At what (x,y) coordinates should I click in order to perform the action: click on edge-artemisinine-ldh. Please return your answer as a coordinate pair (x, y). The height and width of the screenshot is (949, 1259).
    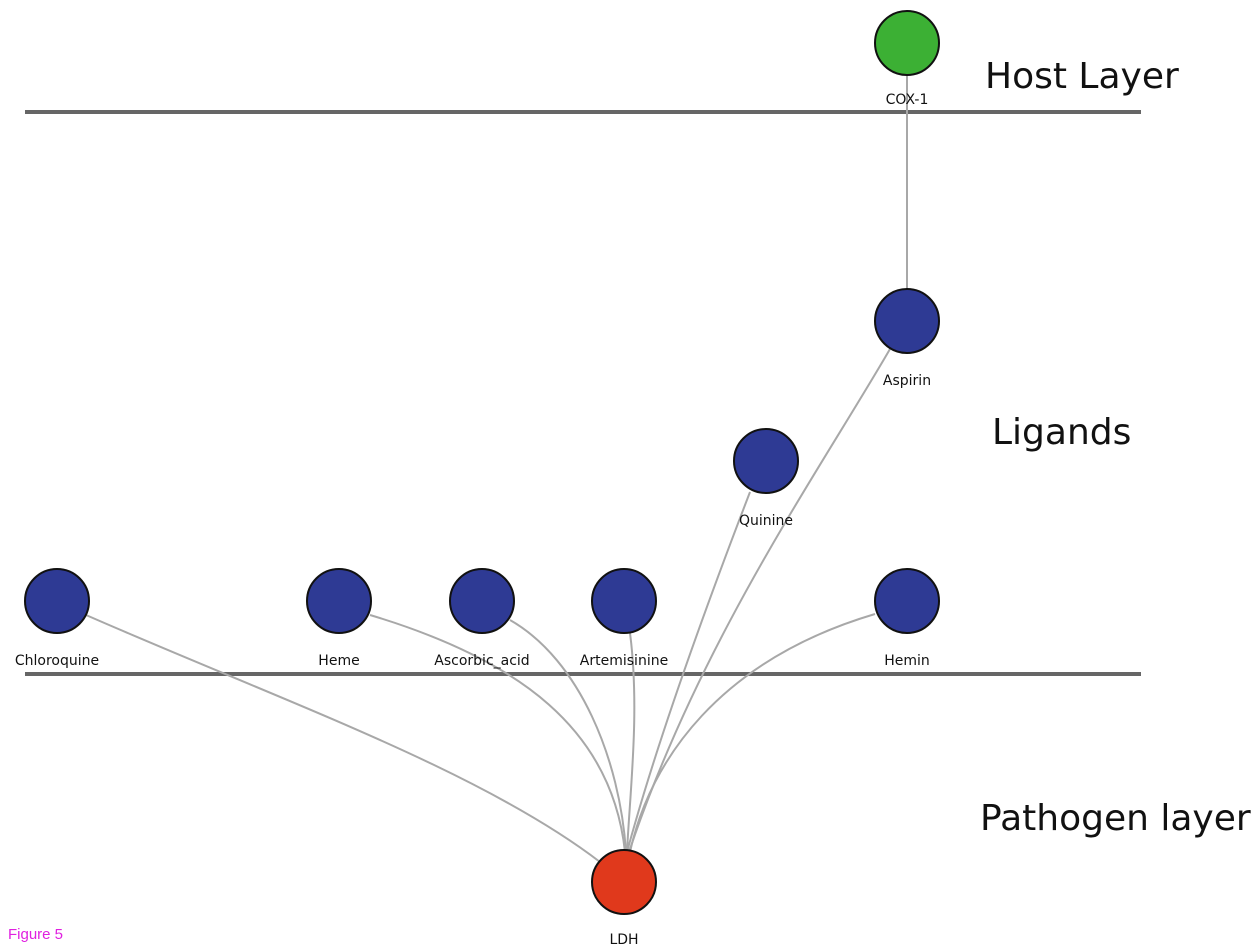
    Looking at the image, I should click on (631, 742).